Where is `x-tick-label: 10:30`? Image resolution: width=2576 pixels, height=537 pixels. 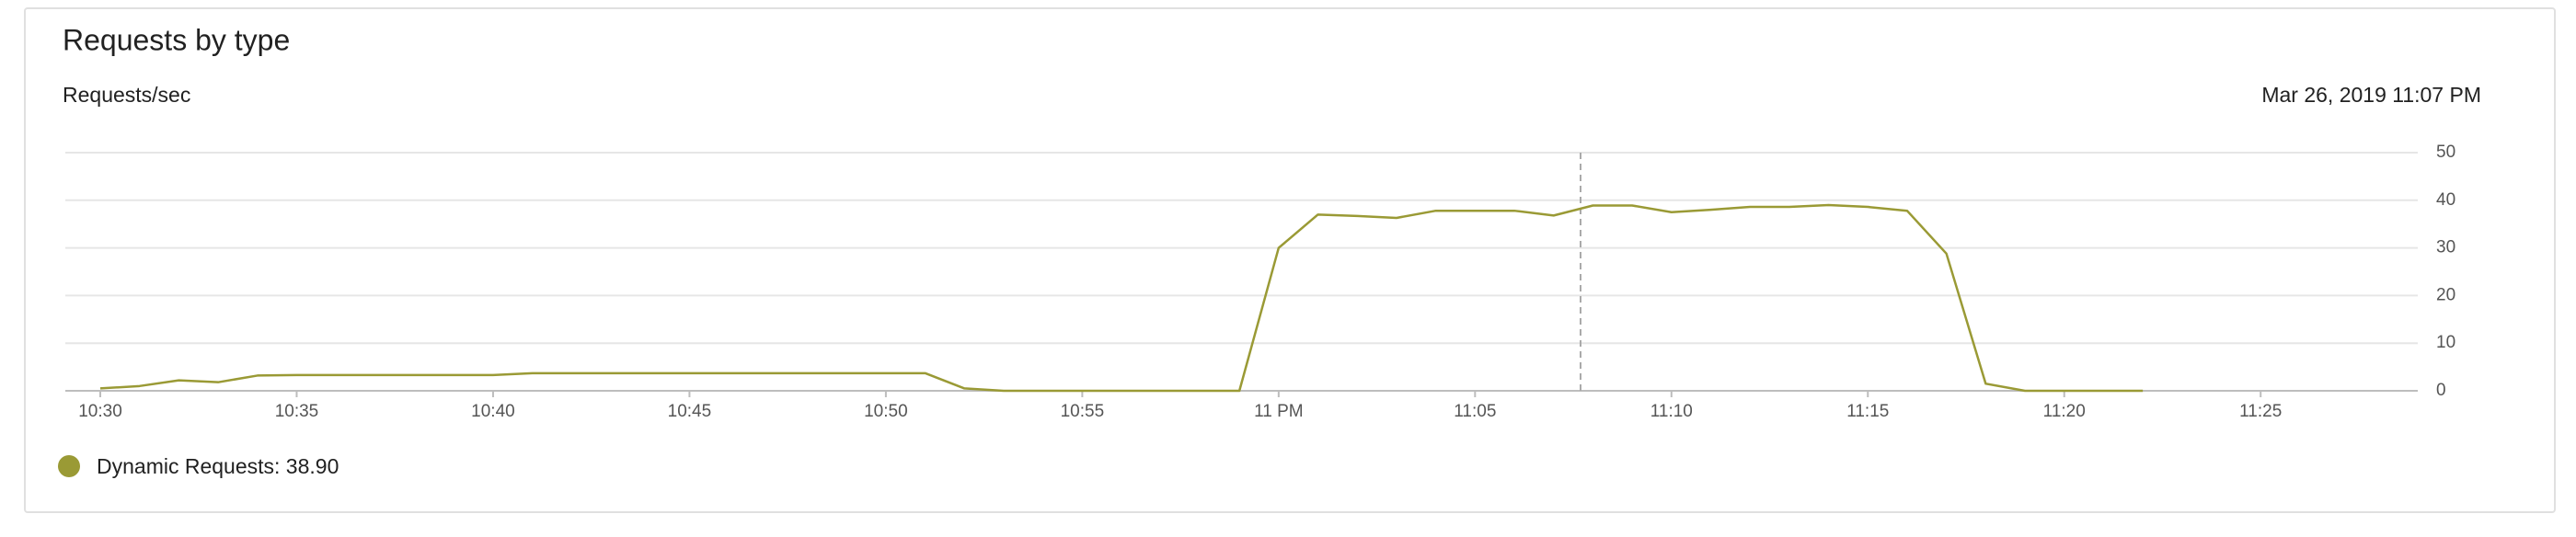
x-tick-label: 10:30 is located at coordinates (100, 411).